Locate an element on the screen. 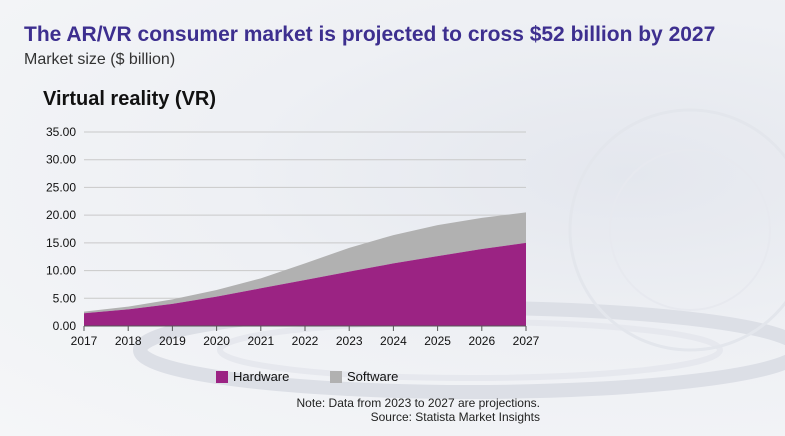 The height and width of the screenshot is (436, 785). x-tick-label: 2019 is located at coordinates (172, 341).